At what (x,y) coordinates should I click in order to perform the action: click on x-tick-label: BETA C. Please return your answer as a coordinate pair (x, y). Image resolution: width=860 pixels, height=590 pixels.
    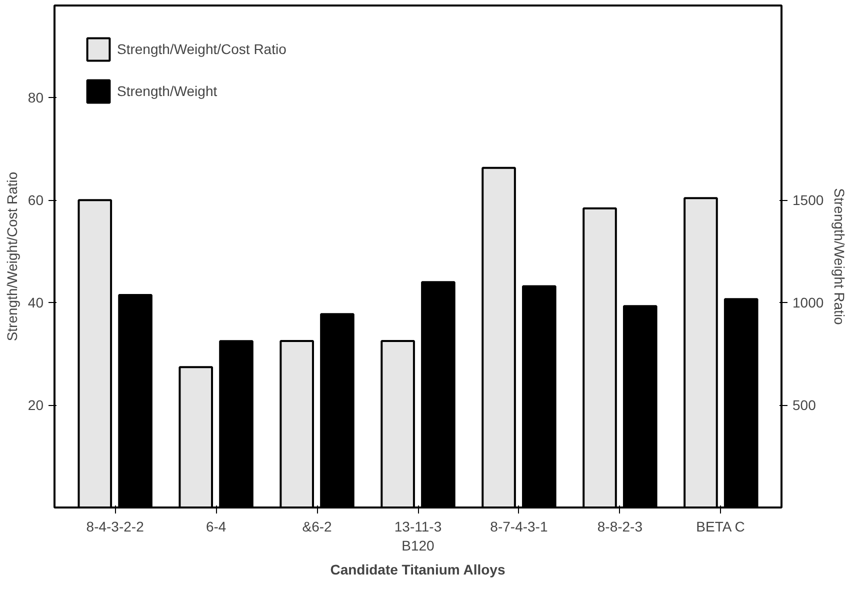
    Looking at the image, I should click on (720, 526).